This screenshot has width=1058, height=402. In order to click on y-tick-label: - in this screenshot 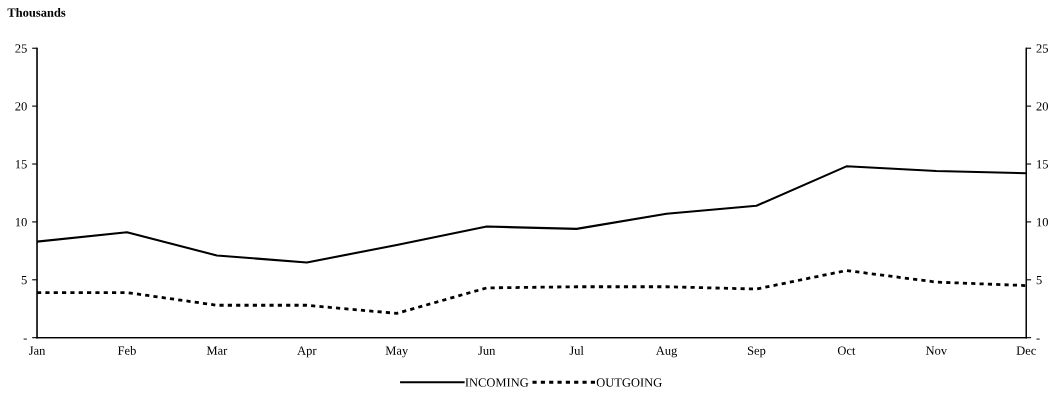, I will do `click(25, 339)`.